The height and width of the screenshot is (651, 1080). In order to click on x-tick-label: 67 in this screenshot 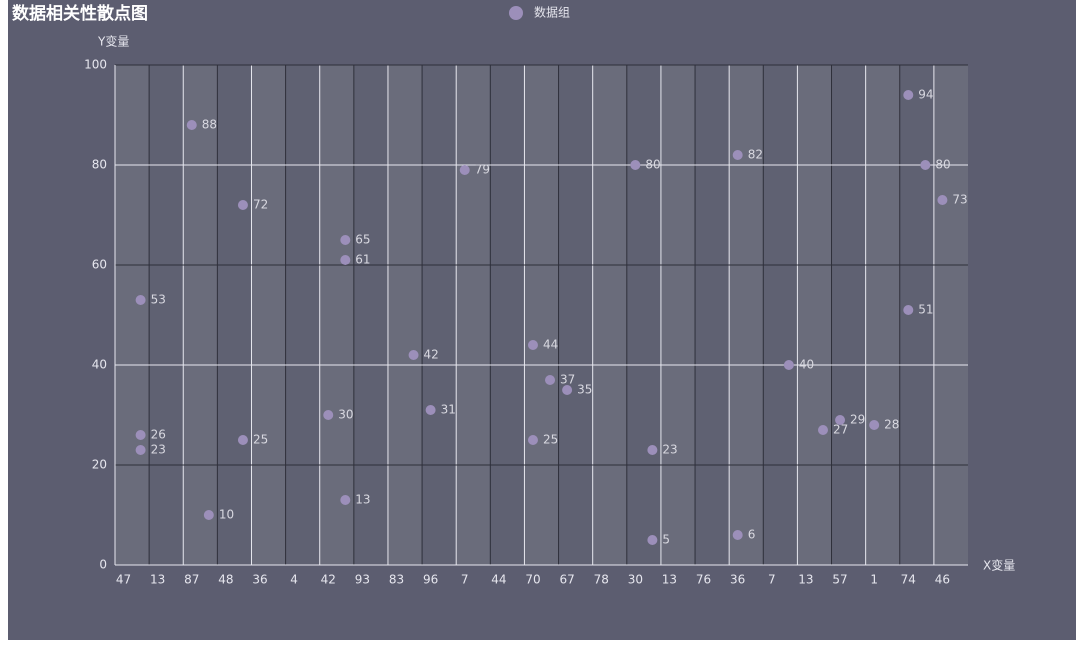, I will do `click(566, 580)`.